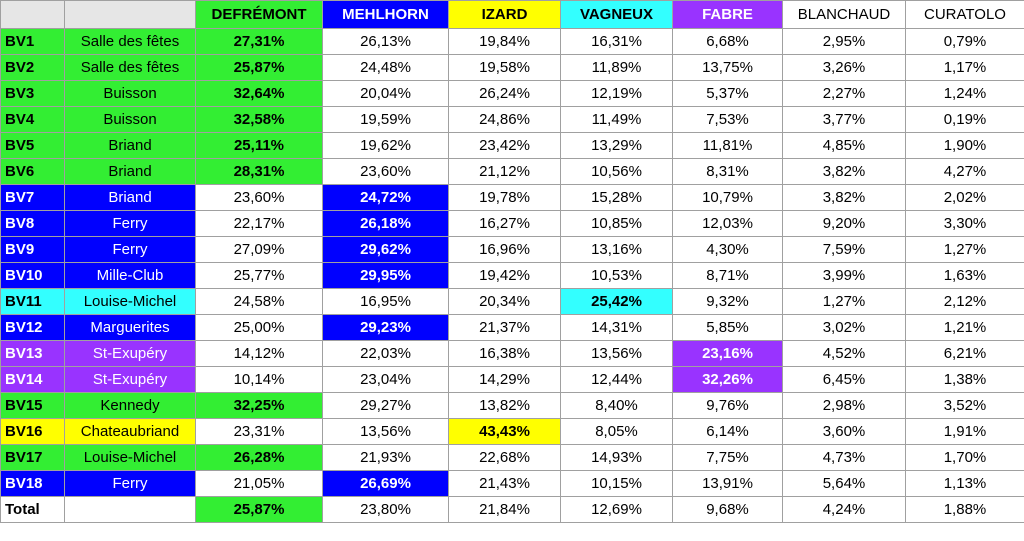 Image resolution: width=1024 pixels, height=541 pixels. Describe the element at coordinates (32, 379) in the screenshot. I see `polling-station: BV14` at that location.